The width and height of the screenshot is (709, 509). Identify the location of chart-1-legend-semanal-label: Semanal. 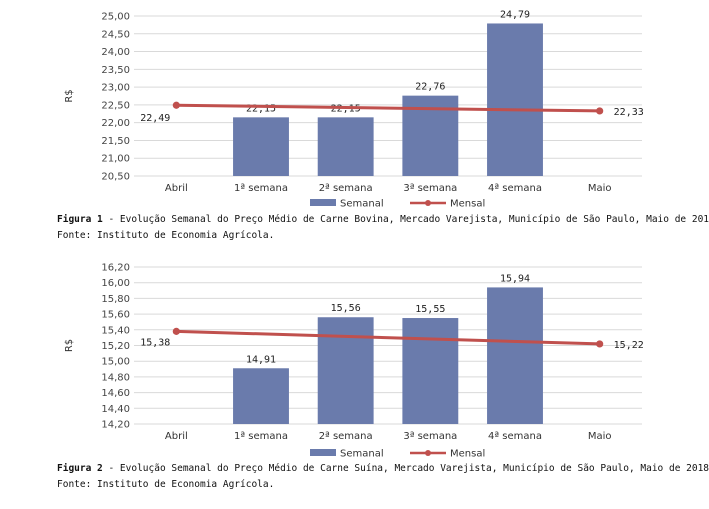
(362, 204).